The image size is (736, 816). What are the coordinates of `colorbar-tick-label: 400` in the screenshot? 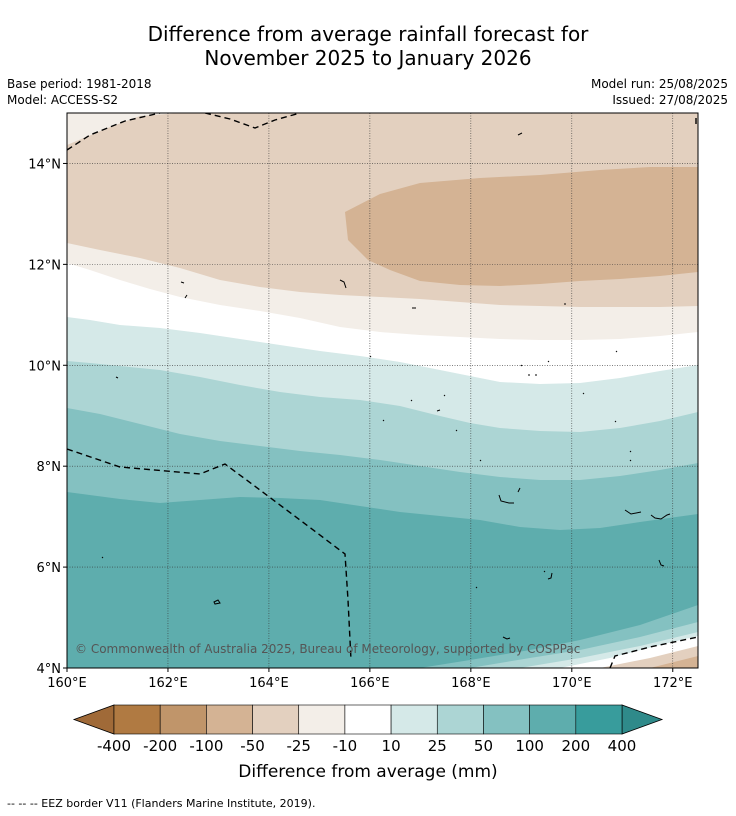 It's located at (622, 746).